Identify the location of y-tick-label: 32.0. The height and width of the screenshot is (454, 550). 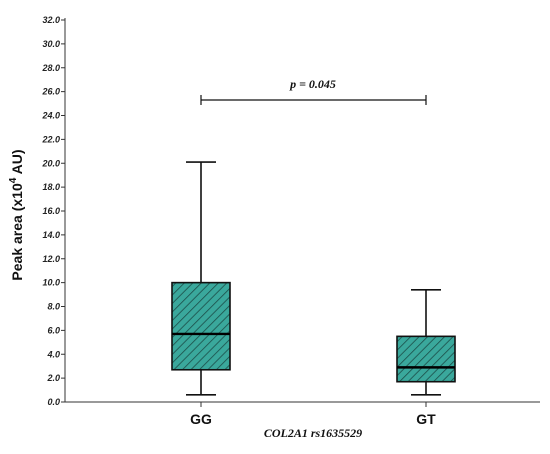
(51, 20).